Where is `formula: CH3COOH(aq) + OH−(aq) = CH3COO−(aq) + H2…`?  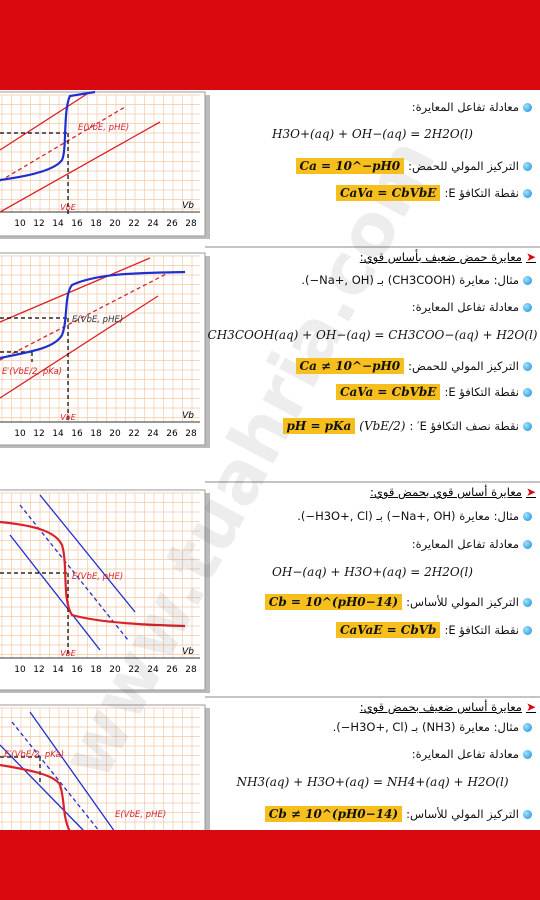 formula: CH3COOH(aq) + OH−(aq) = CH3COO−(aq) + H2… is located at coordinates (372, 335).